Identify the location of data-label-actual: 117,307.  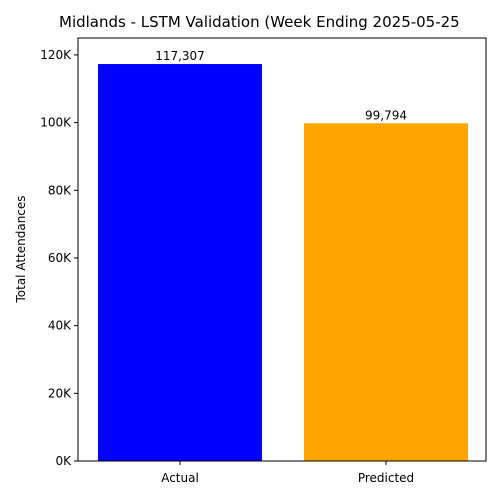
(180, 56).